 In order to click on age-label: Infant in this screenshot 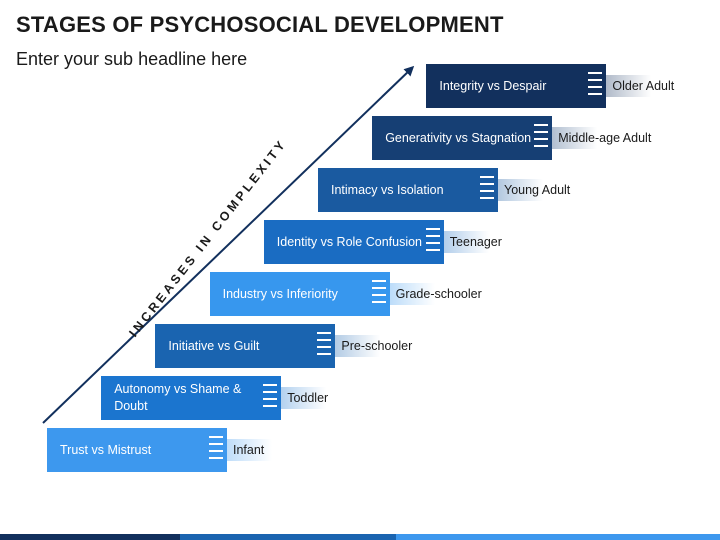, I will do `click(249, 450)`.